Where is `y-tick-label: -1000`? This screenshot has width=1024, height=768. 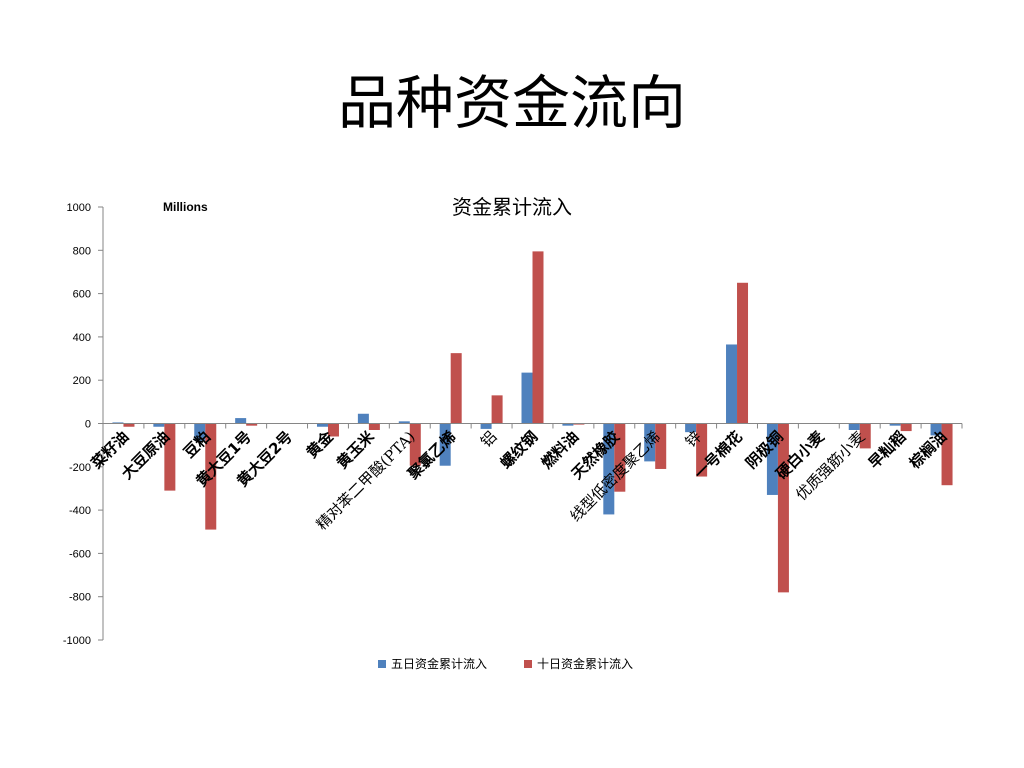
y-tick-label: -1000 is located at coordinates (77, 641).